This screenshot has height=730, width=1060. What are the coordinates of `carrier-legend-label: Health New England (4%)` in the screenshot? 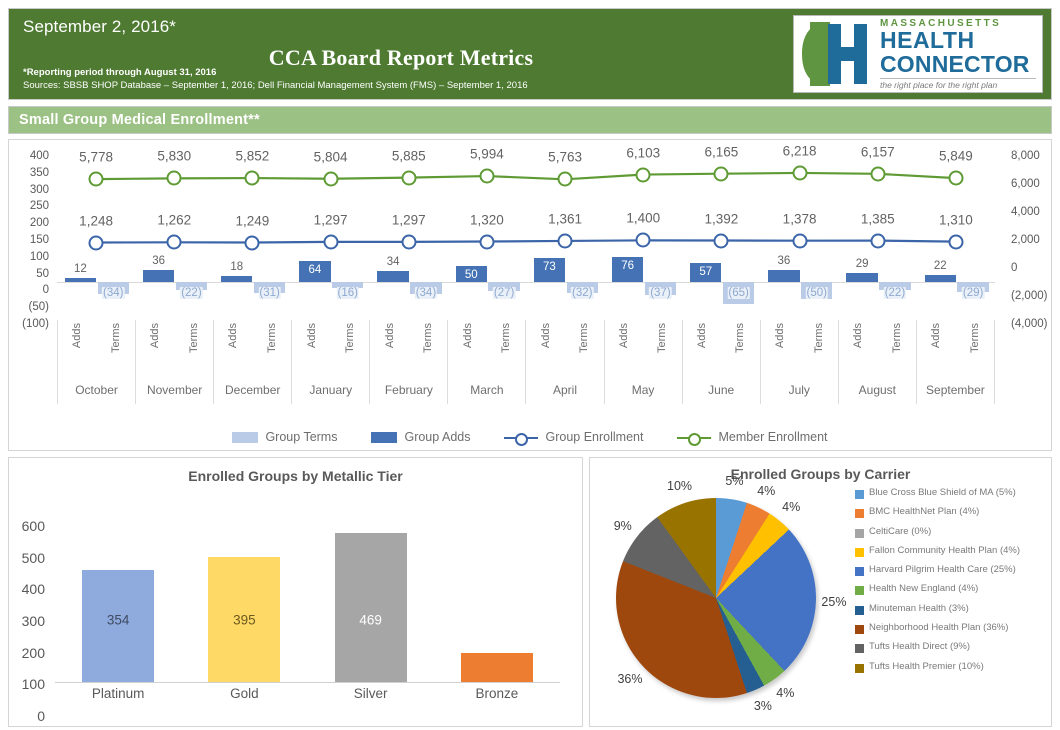 It's located at (924, 589).